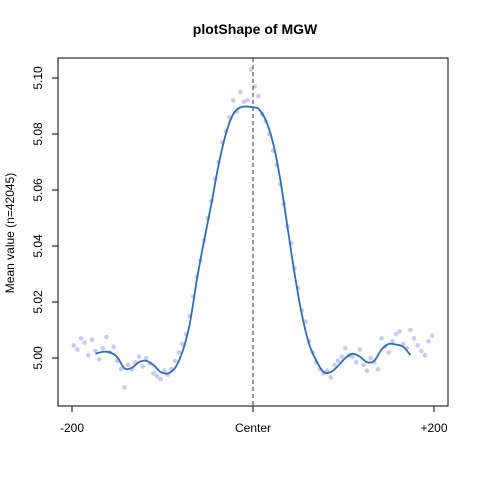 This screenshot has height=480, width=480. I want to click on y-tick-label: 5.06, so click(38, 190).